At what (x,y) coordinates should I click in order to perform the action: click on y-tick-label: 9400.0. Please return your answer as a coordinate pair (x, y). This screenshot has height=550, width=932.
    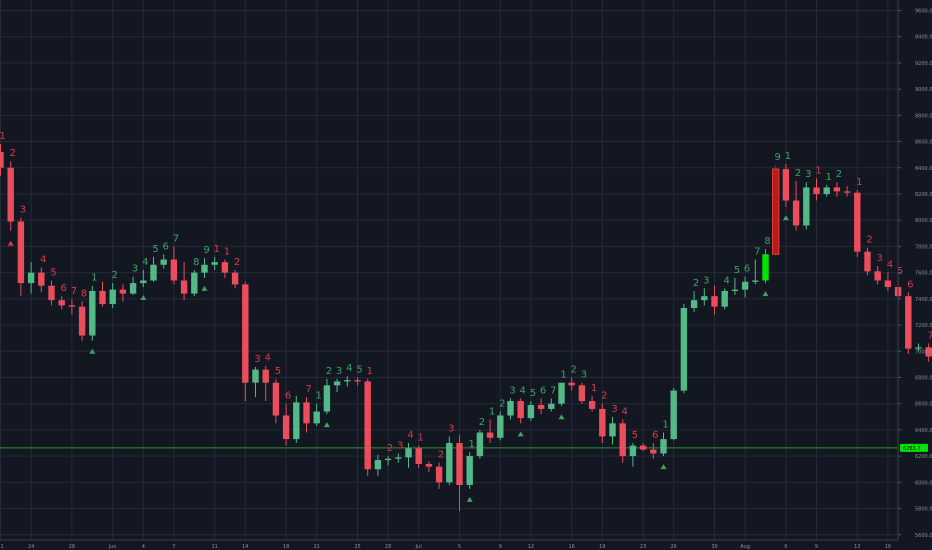
    Looking at the image, I should click on (923, 38).